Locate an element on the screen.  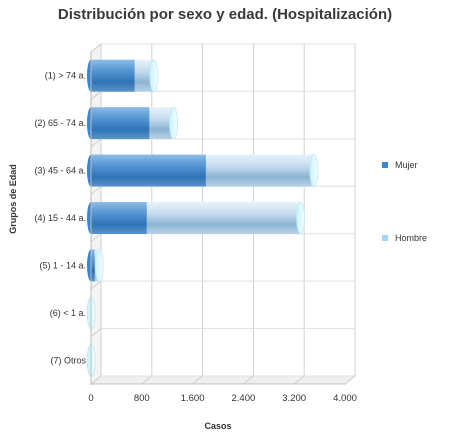
x-tick-label: 4.000 is located at coordinates (345, 398).